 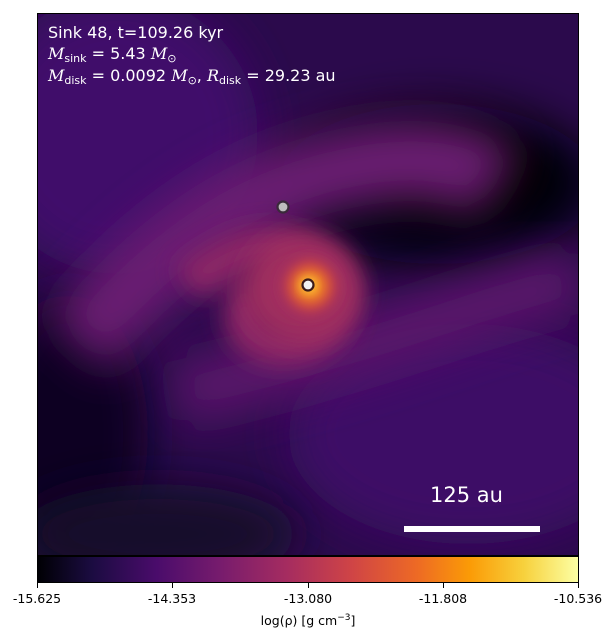 What do you see at coordinates (192, 76) in the screenshot?
I see `annotation-disk: Mdisk = 0.0092 M⊙, Rdisk = 29.23 au` at bounding box center [192, 76].